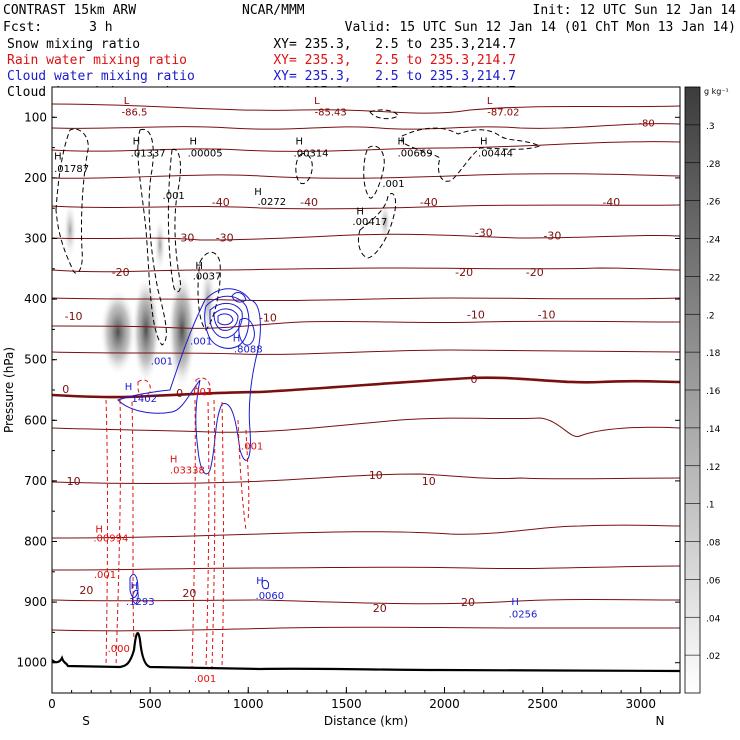 This screenshot has width=740, height=740. I want to click on isotherm-minus10, so click(366, 324).